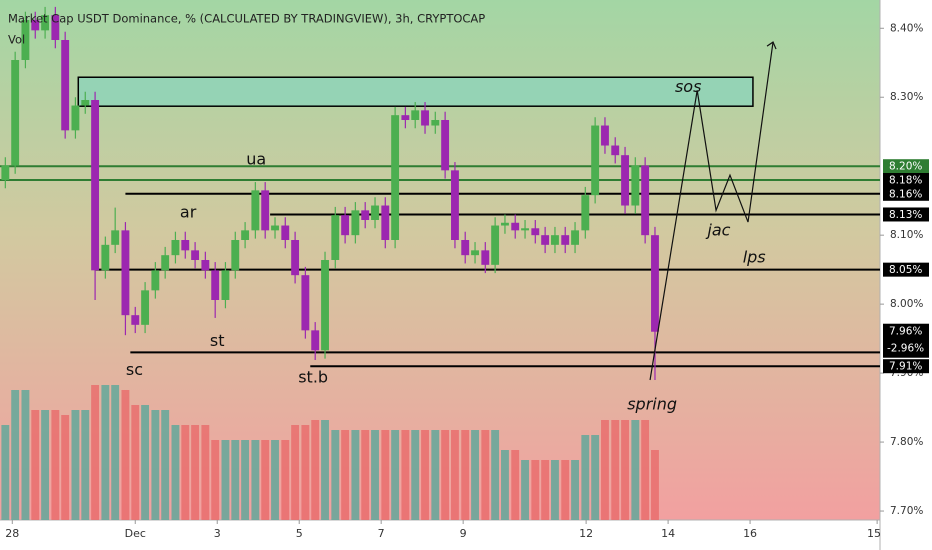 This screenshot has height=550, width=932. Describe the element at coordinates (381, 533) in the screenshot. I see `x-tick-label: 7` at that location.